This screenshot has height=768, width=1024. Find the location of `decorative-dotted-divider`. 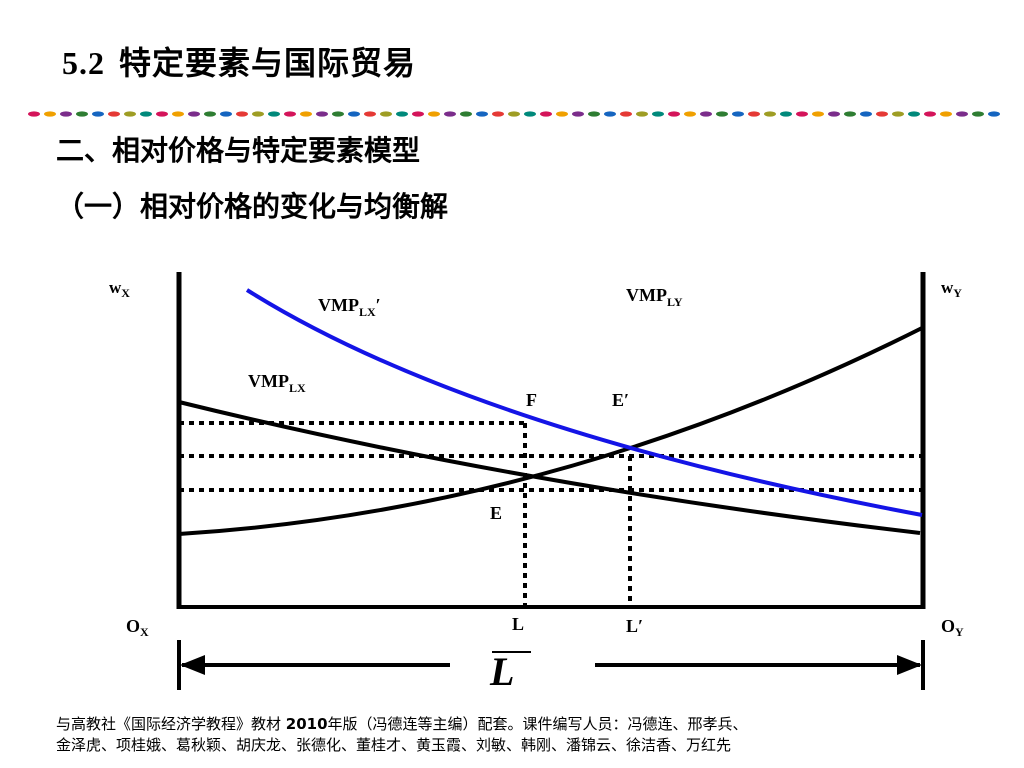

decorative-dotted-divider is located at coordinates (514, 114).